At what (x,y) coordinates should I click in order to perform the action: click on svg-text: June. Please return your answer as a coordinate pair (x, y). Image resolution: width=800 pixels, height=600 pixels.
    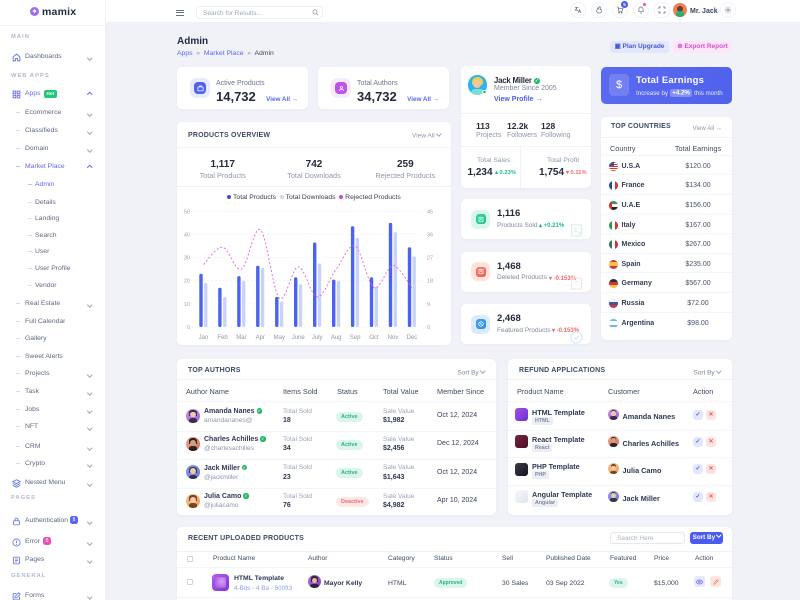
    Looking at the image, I should click on (299, 338).